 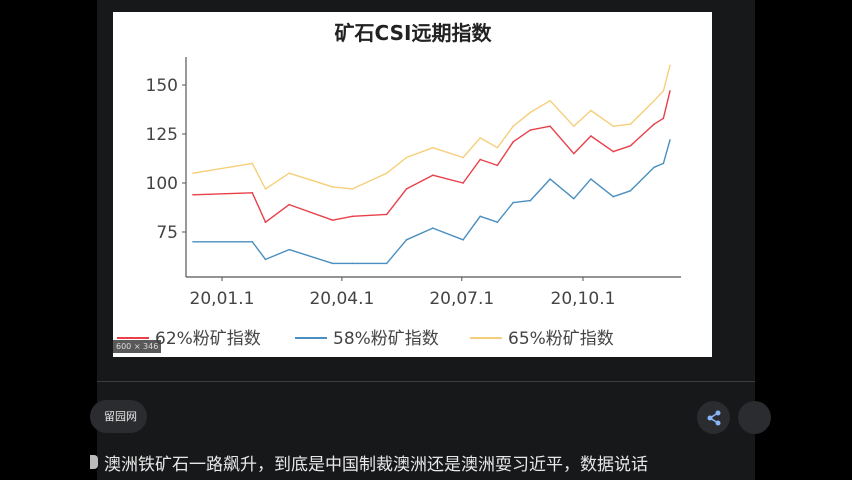 What do you see at coordinates (137, 346) in the screenshot?
I see `image-size-badge: 600 × 346` at bounding box center [137, 346].